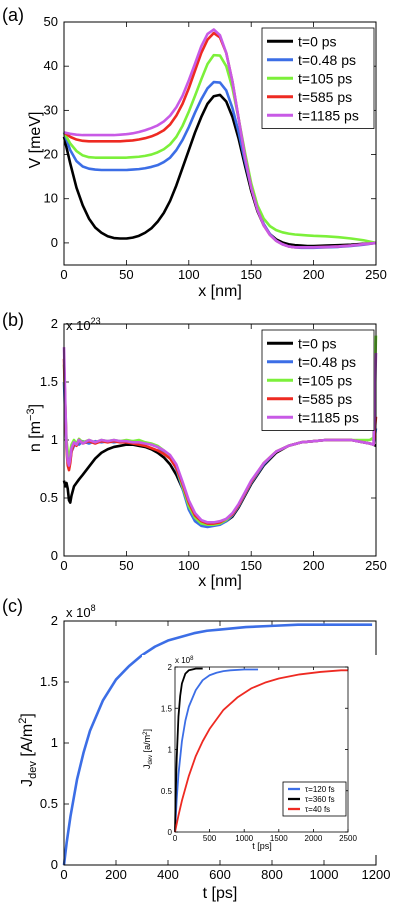 Image resolution: width=415 pixels, height=904 pixels. What do you see at coordinates (184, 660) in the screenshot?
I see `inset-scale-label: x 108` at bounding box center [184, 660].